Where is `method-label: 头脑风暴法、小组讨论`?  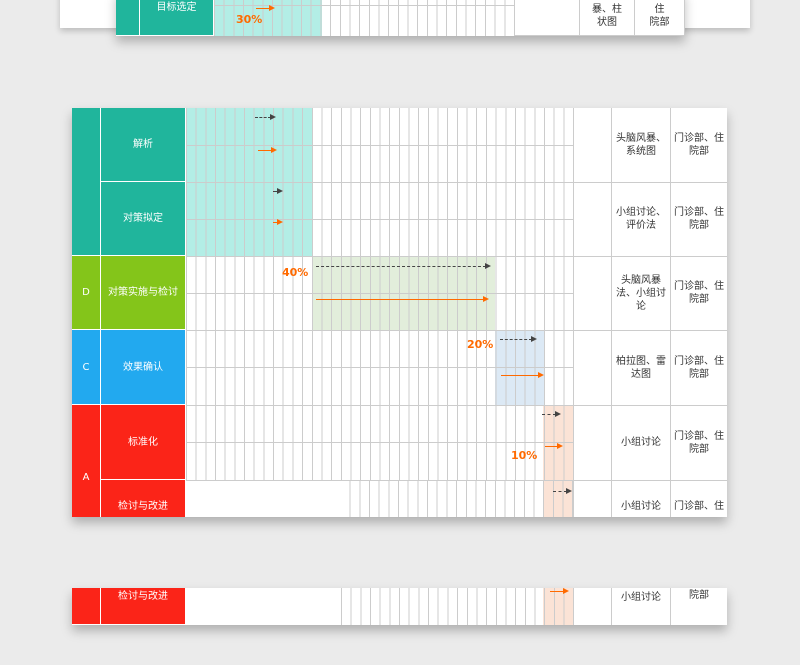
method-label: 头脑风暴法、小组讨论 is located at coordinates (641, 293).